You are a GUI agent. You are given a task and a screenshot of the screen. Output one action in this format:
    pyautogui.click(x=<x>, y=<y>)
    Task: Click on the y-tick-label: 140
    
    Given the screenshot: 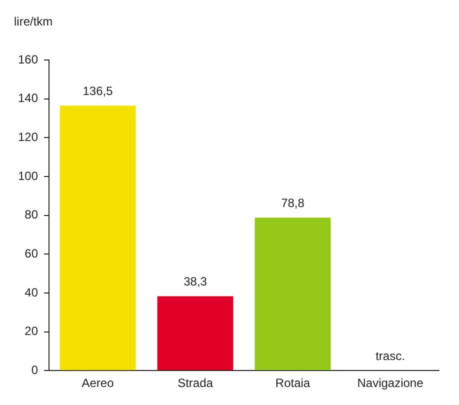 What is the action you would take?
    pyautogui.click(x=28, y=98)
    